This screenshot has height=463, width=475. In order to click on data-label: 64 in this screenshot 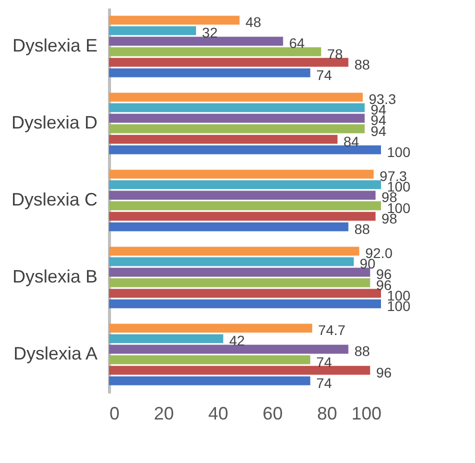, I will do `click(297, 43)`.